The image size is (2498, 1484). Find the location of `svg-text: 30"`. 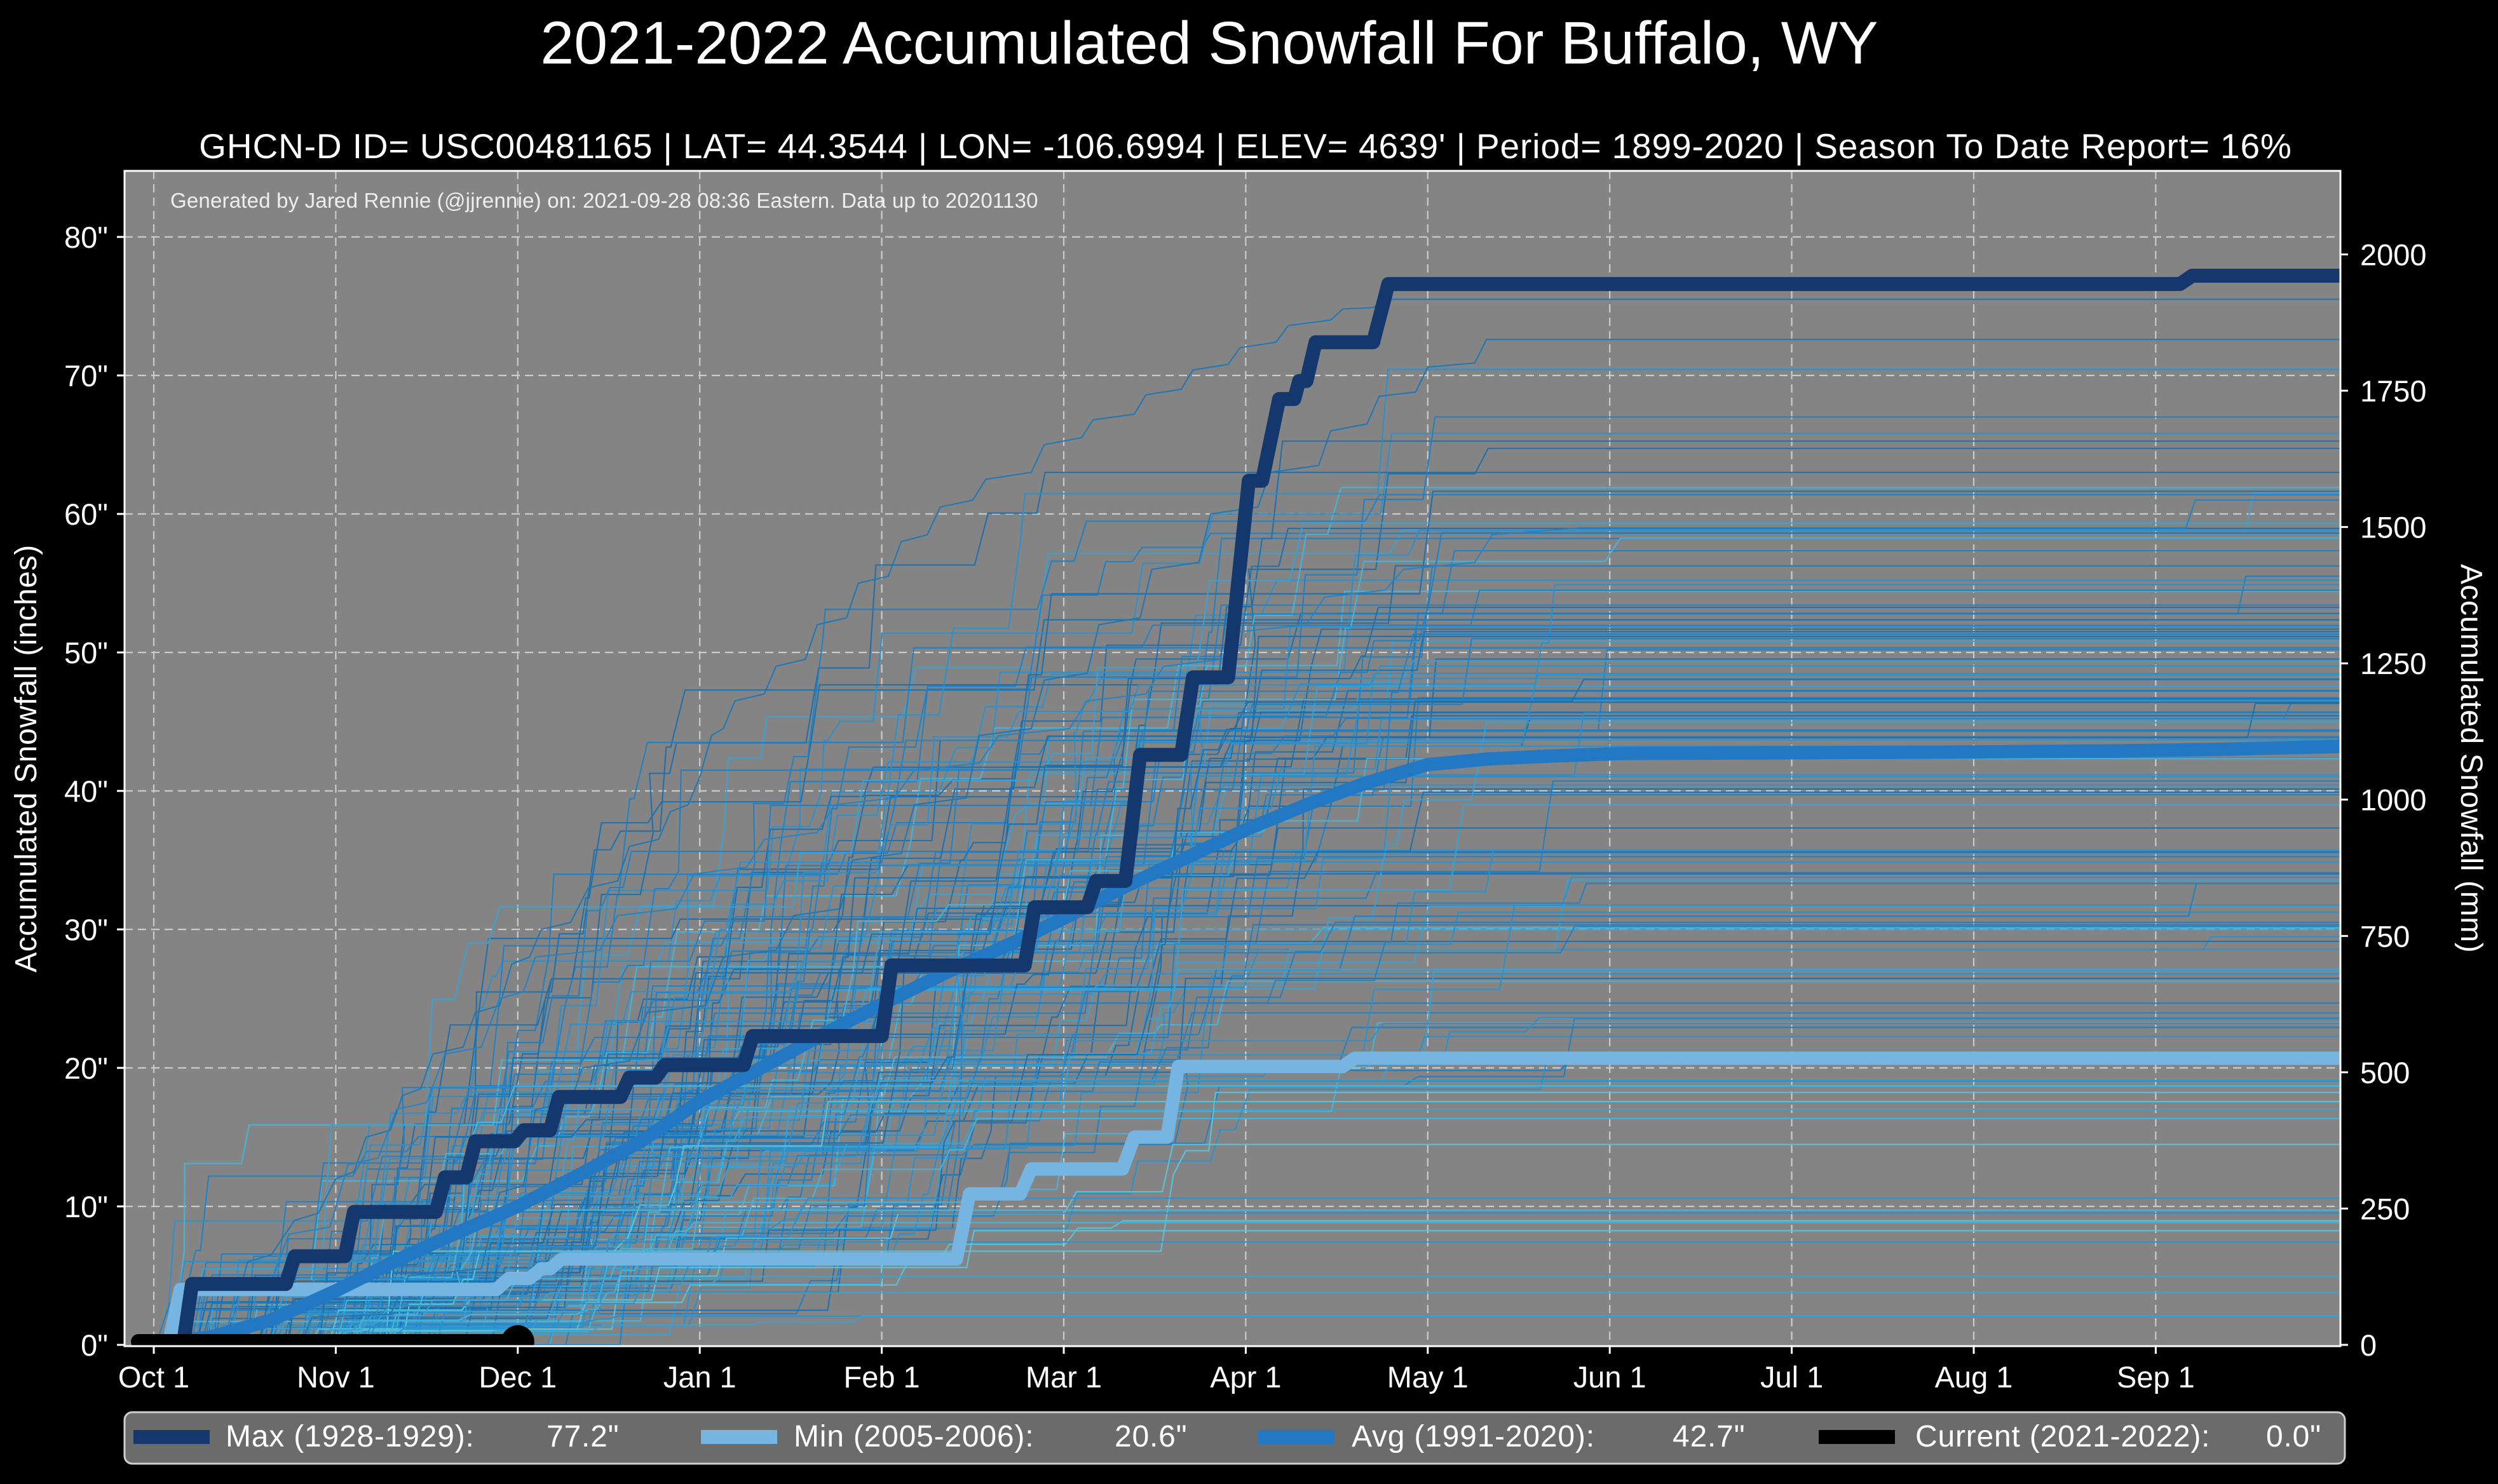

svg-text: 30" is located at coordinates (86, 930).